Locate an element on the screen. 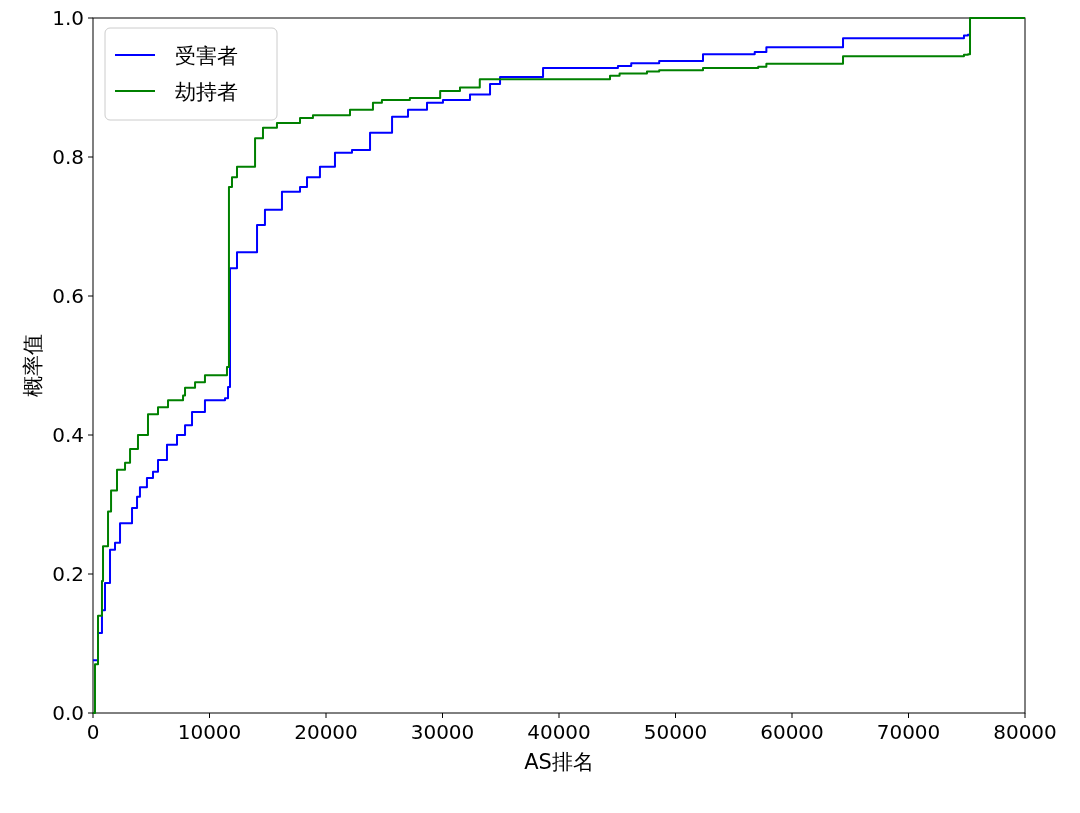 Image resolution: width=1080 pixels, height=813 pixels. x-tick-label: 40000 is located at coordinates (559, 732).